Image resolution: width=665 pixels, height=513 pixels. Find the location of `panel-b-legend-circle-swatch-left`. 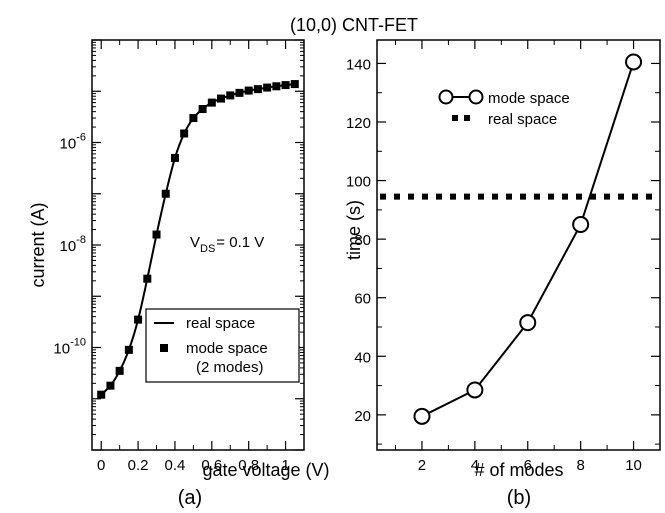

panel-b-legend-circle-swatch-left is located at coordinates (446, 97).